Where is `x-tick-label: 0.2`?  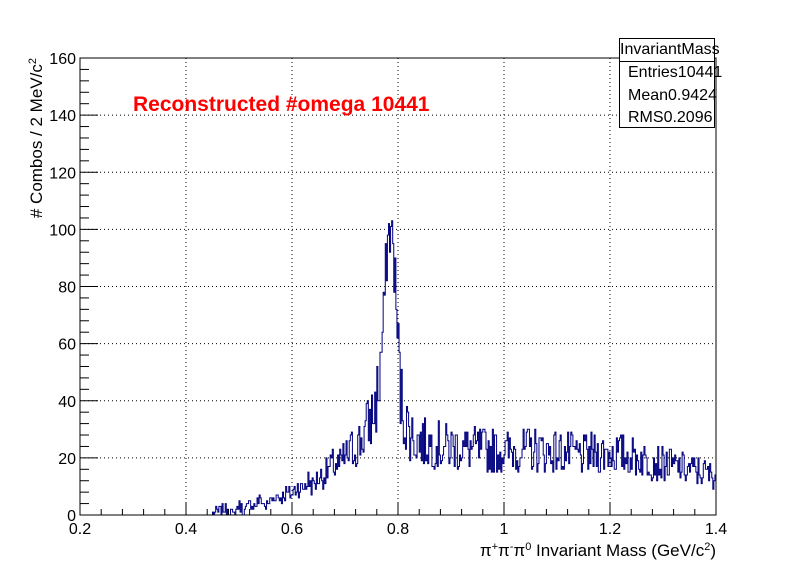
x-tick-label: 0.2 is located at coordinates (80, 529).